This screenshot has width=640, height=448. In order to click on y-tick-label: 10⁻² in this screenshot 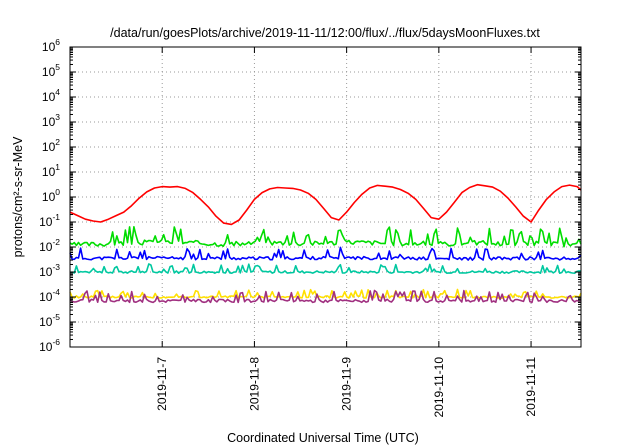, I will do `click(49, 245)`.